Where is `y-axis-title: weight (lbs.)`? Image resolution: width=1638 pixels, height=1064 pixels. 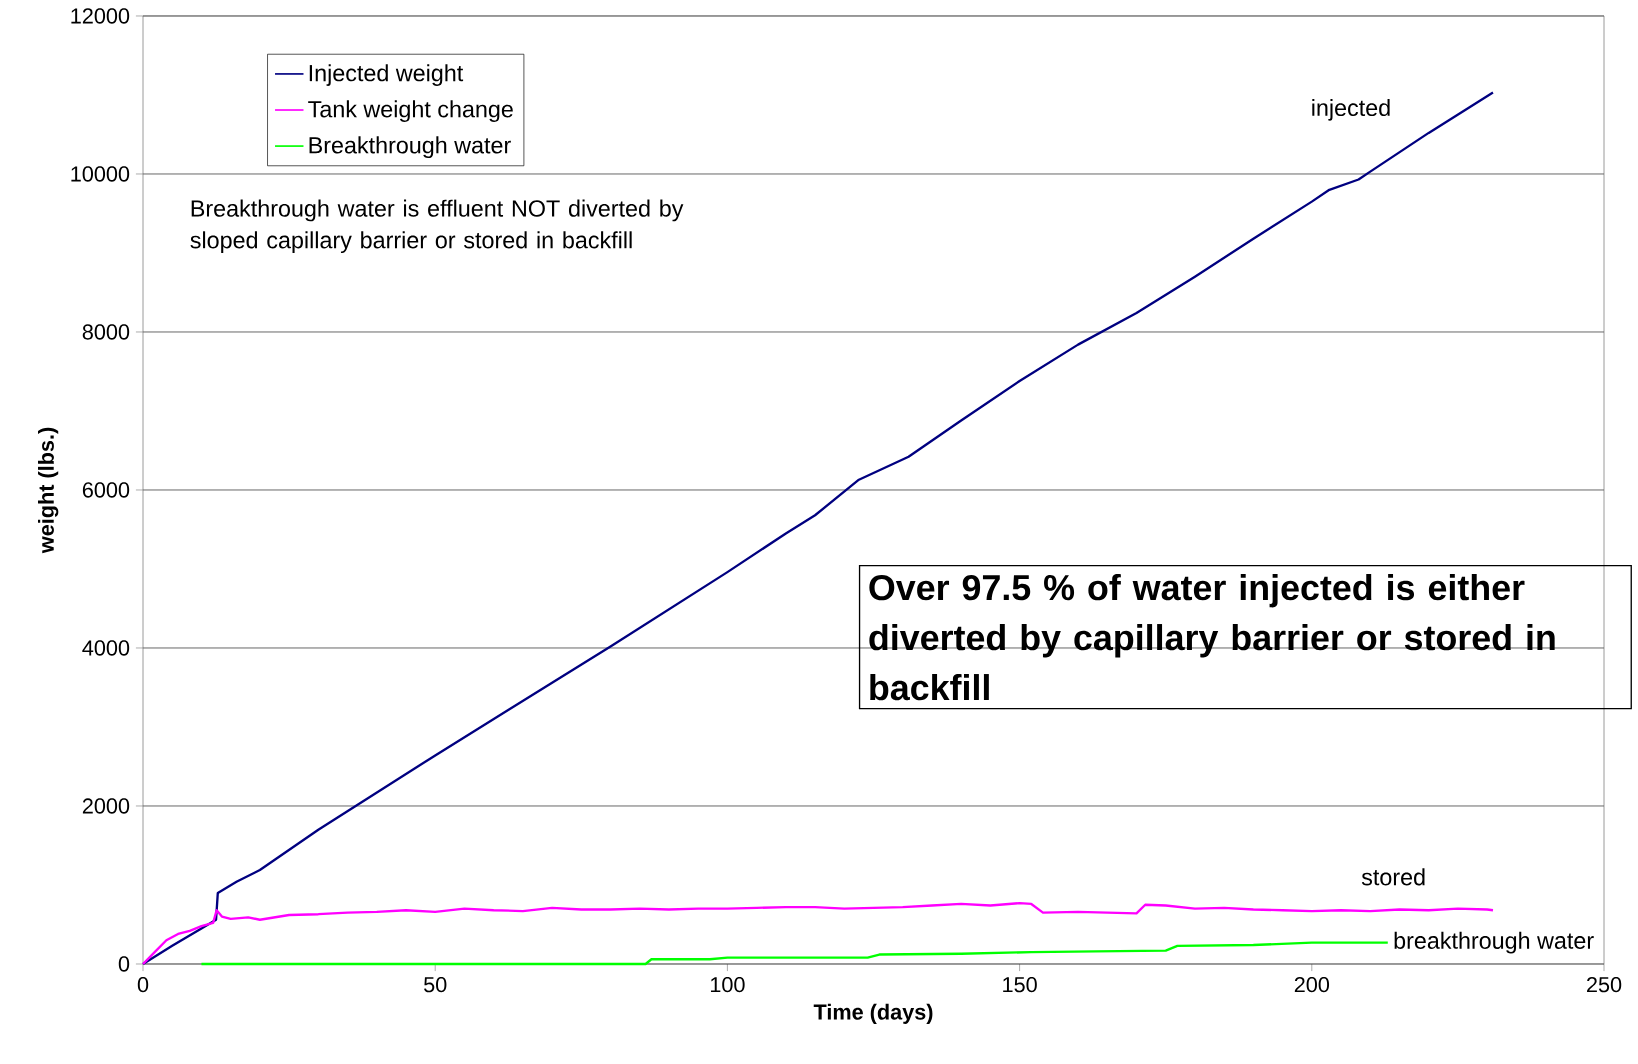
y-axis-title: weight (lbs.) is located at coordinates (48, 490).